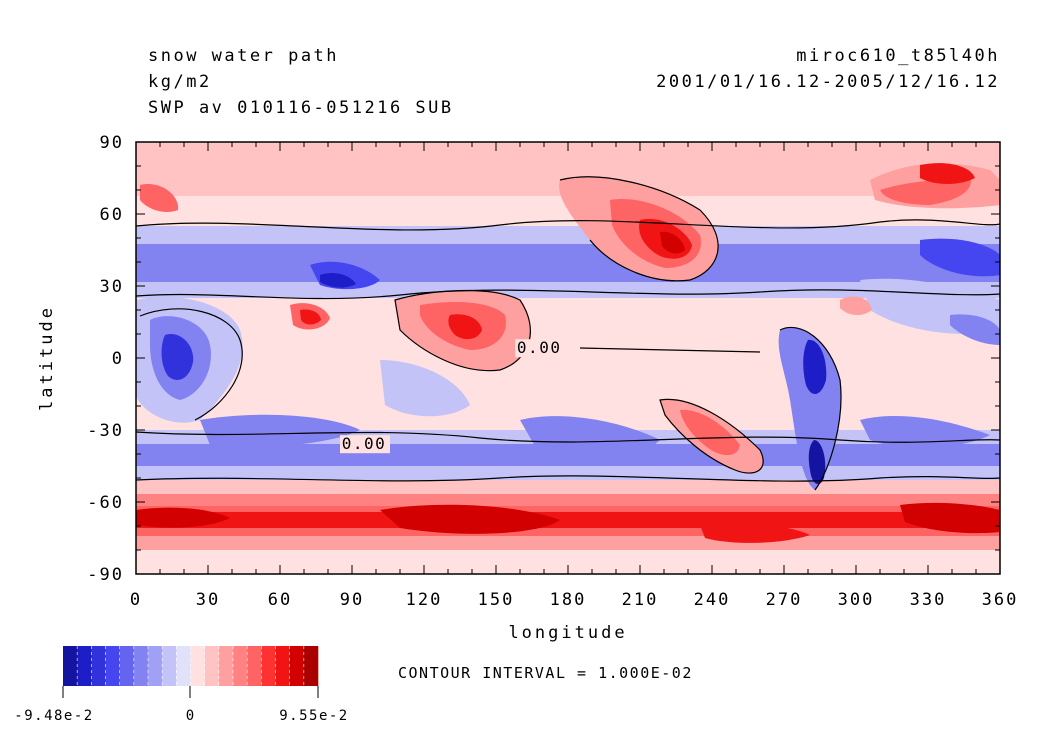  I want to click on contour-interval-label: CONTOUR INTERVAL = 1.000E-02, so click(545, 673).